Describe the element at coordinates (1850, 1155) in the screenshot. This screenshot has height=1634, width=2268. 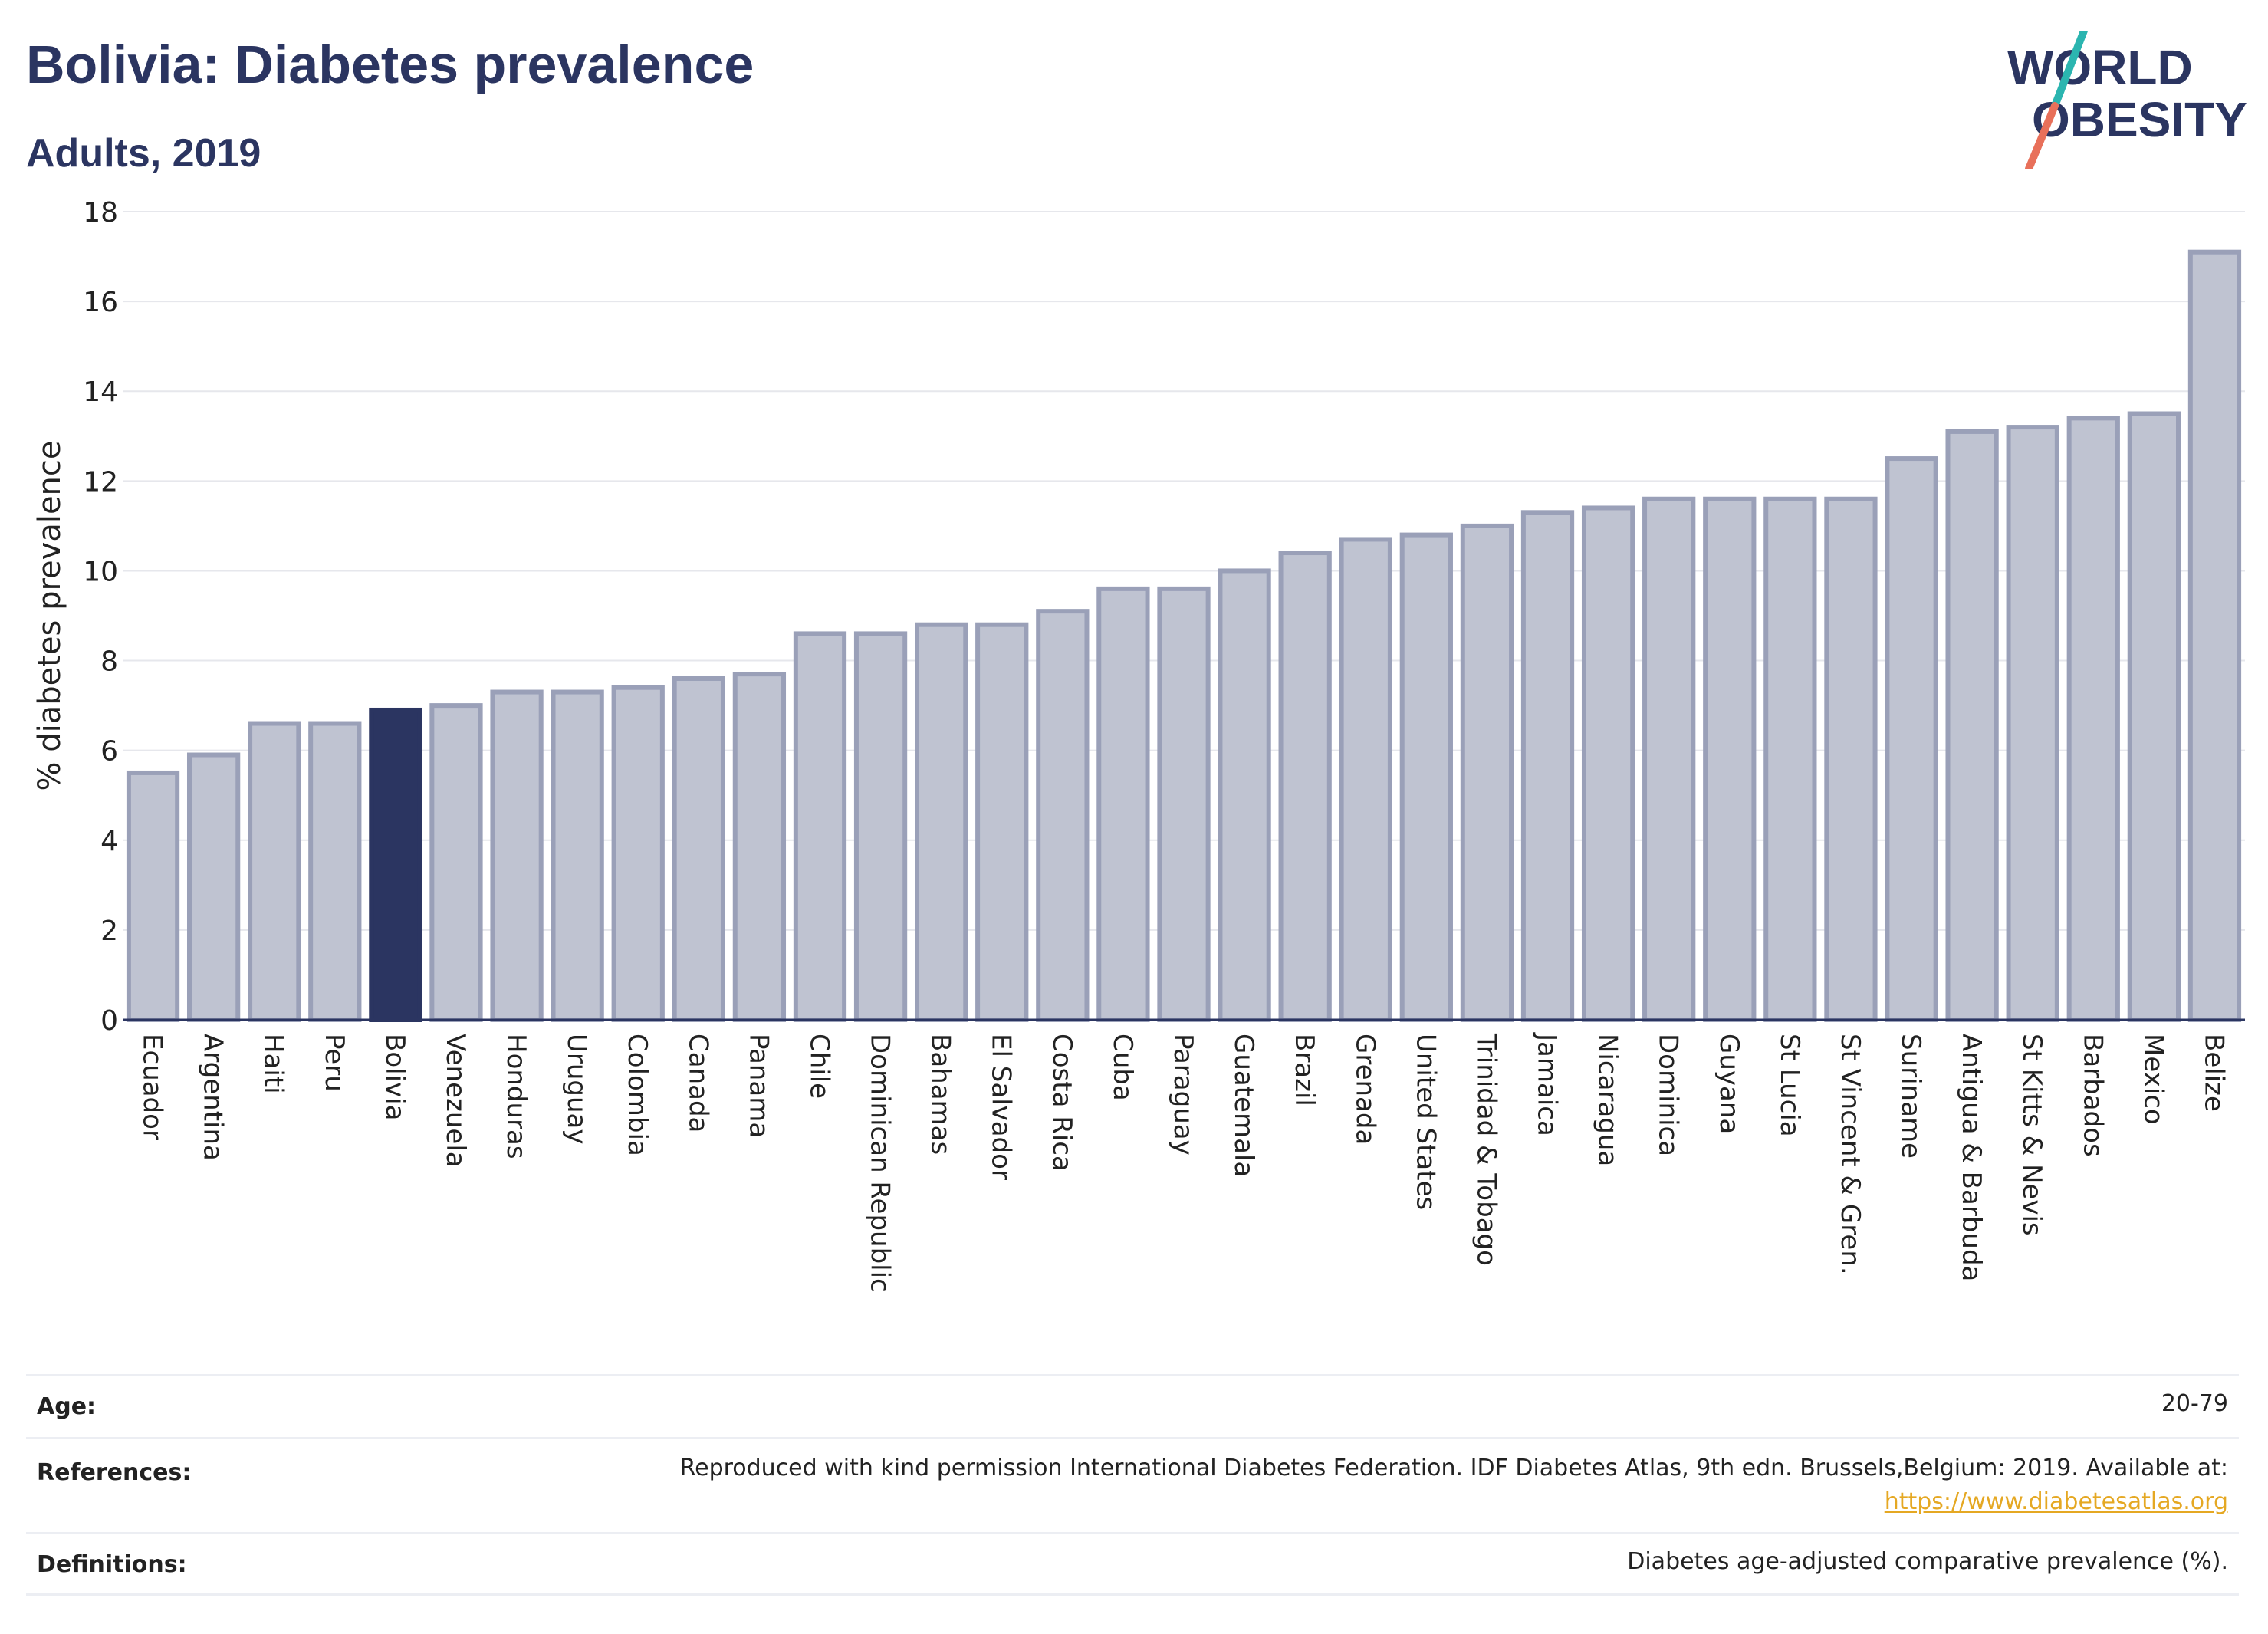
I see `x-tick-label: St Vincent & Gren.` at that location.